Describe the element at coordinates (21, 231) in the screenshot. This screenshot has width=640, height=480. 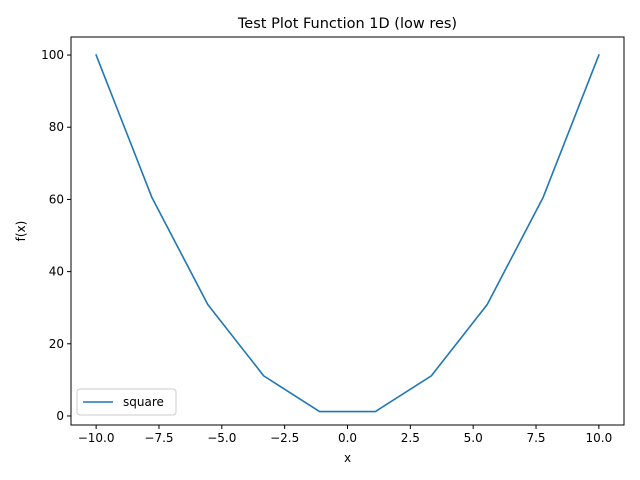
I see `y-axis-label: f(x)` at that location.